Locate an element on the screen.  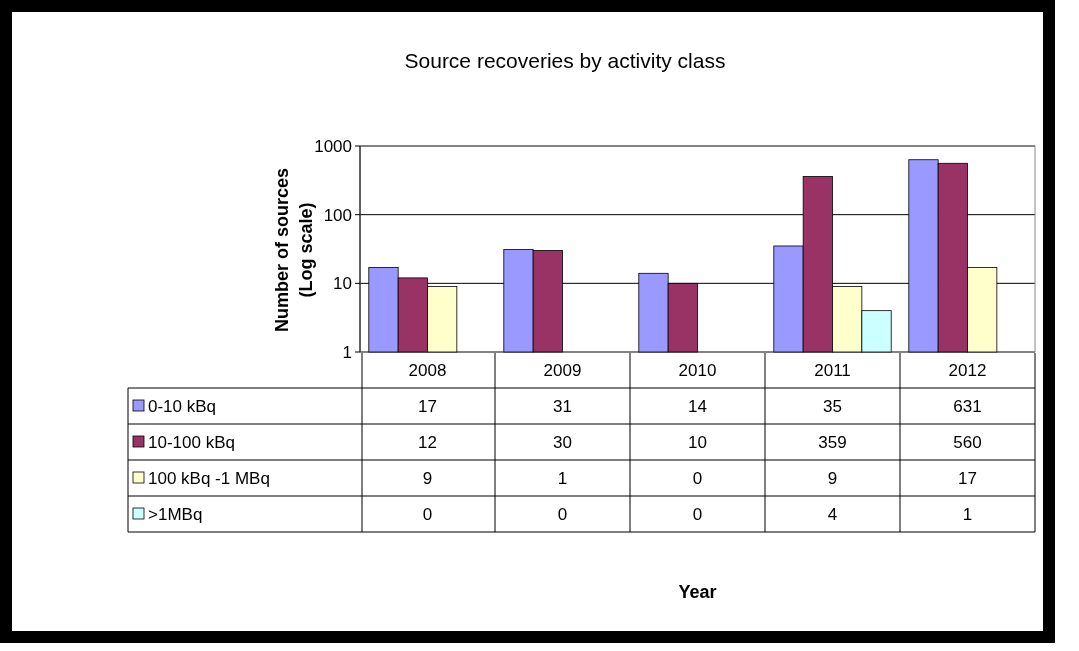
x-tick-label: 2008 is located at coordinates (427, 370).